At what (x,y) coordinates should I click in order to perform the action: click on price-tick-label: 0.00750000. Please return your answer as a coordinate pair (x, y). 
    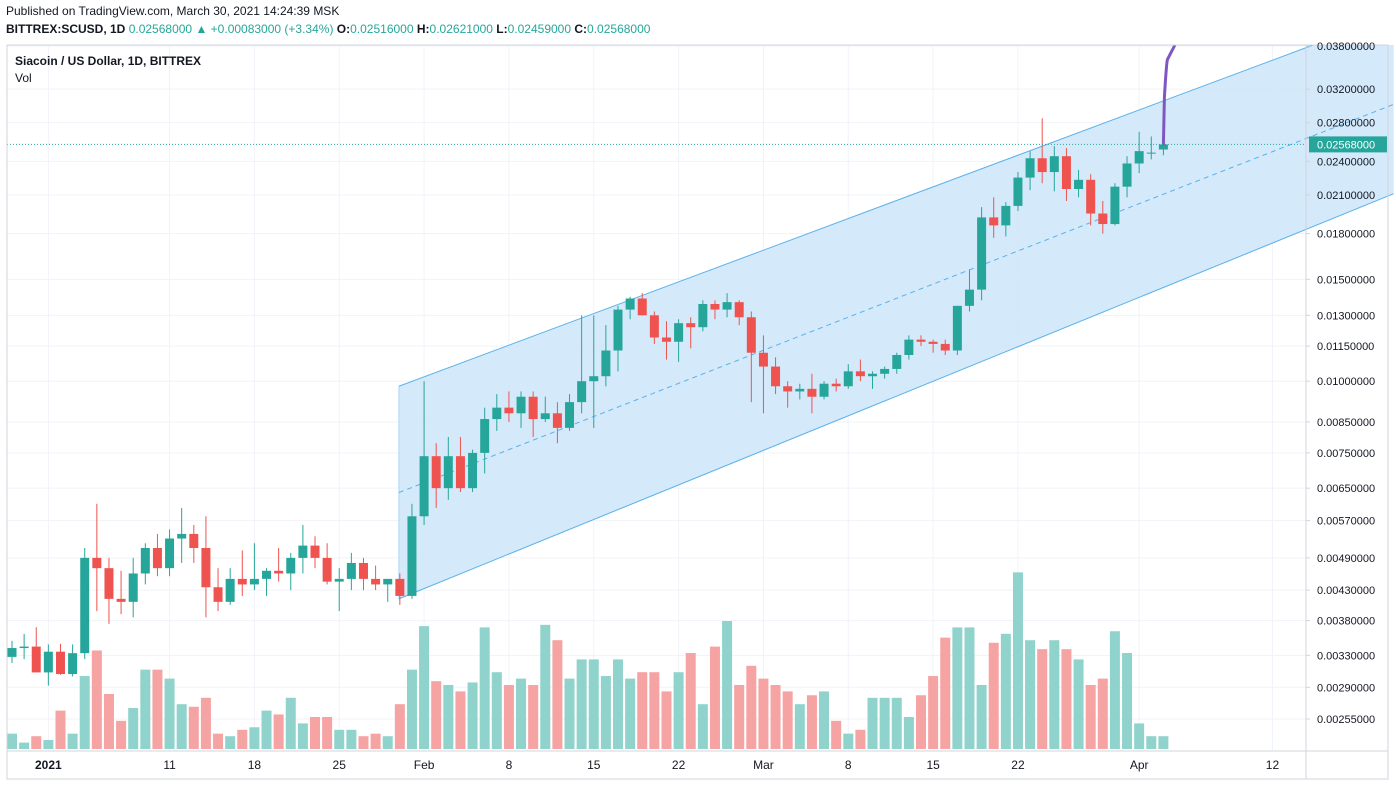
    Looking at the image, I should click on (1346, 454).